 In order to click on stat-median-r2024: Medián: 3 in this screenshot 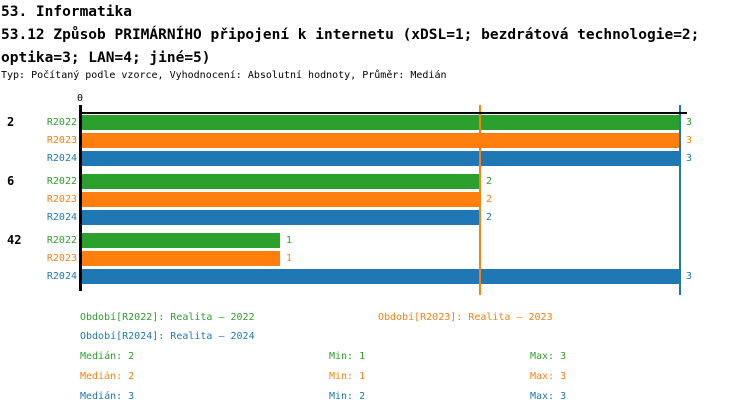, I will do `click(107, 396)`.